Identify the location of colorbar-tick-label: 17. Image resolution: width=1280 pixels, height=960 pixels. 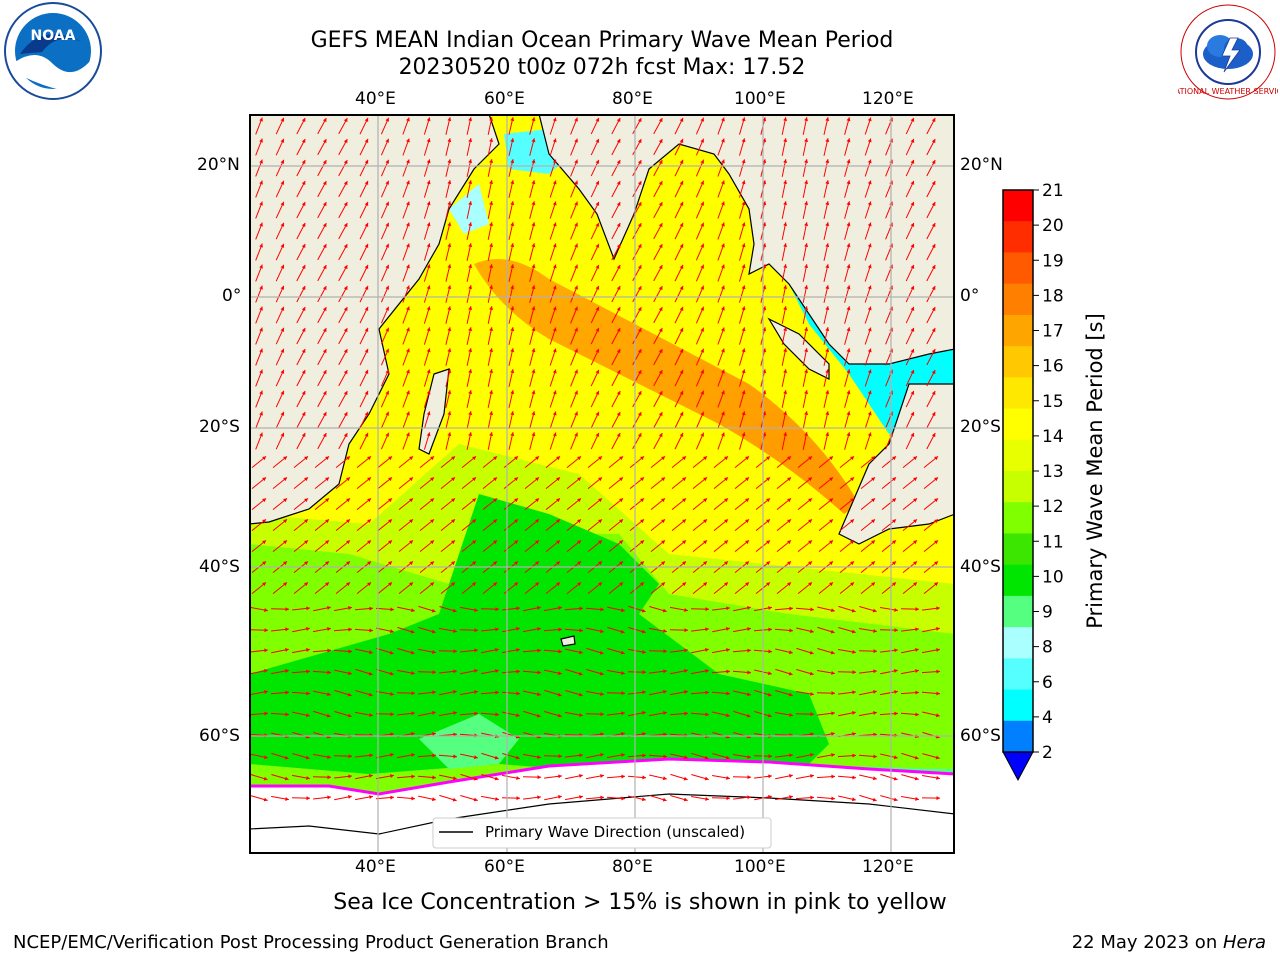
(1053, 332).